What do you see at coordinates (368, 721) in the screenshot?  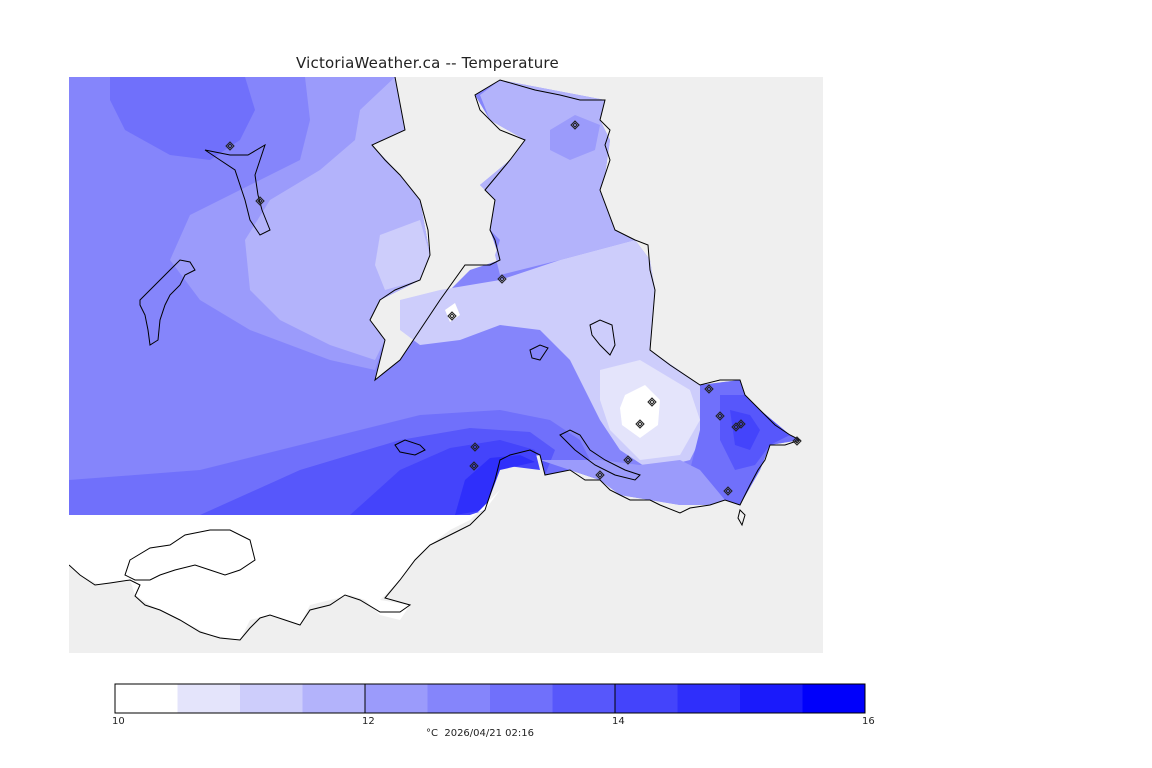 I see `legend-tick-label: 12` at bounding box center [368, 721].